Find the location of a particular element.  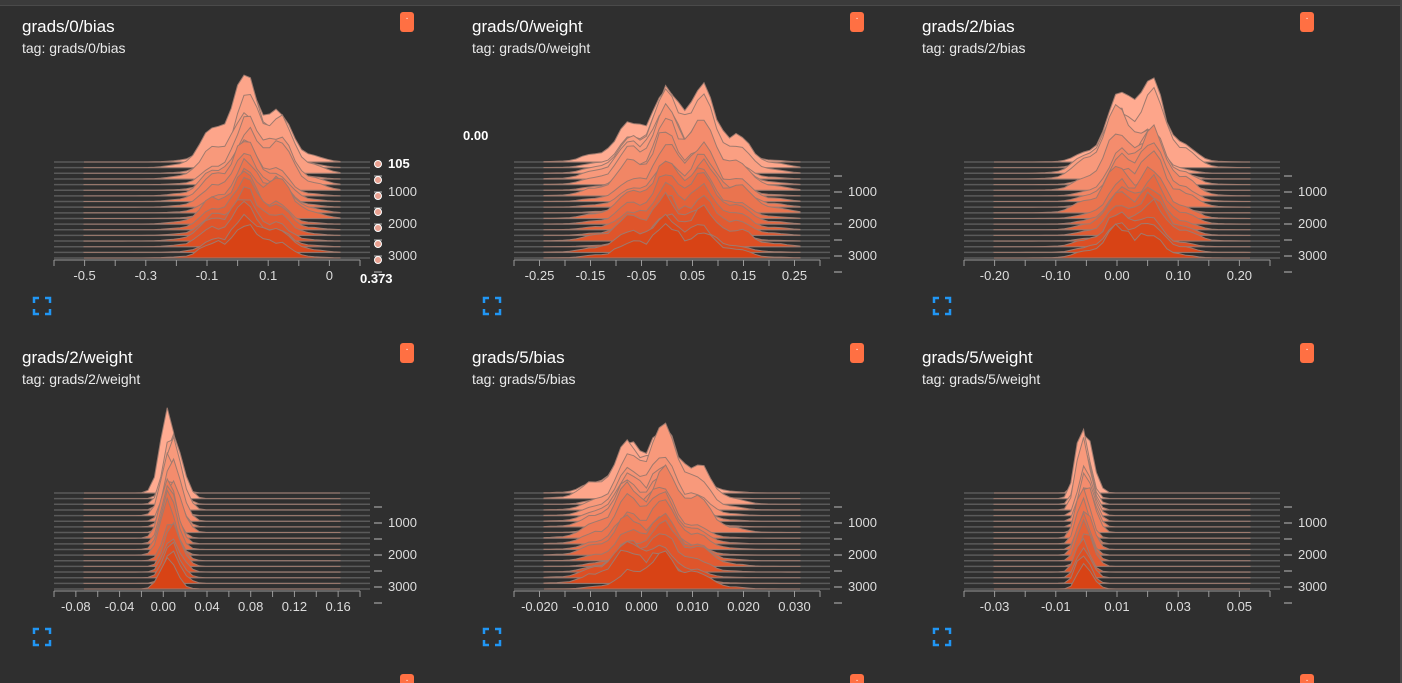

histogram-chart: -0.20 -0.10 0.00 0.10 0.20 1000 2000 3000 is located at coordinates (1145, 180).